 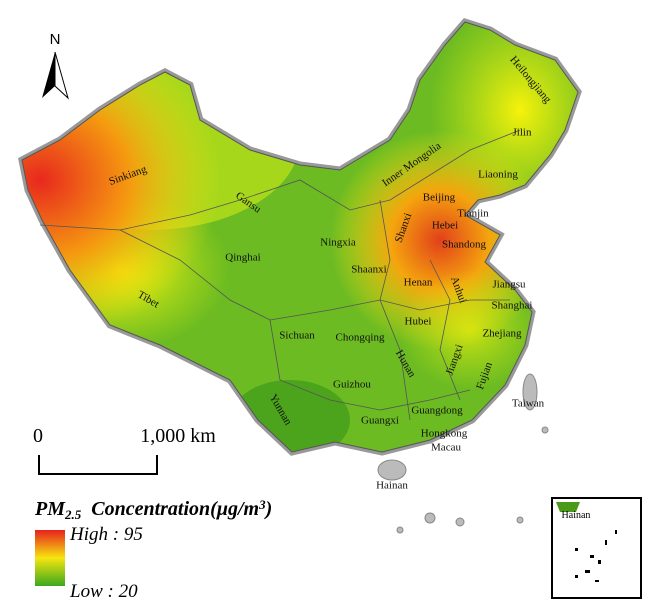 I want to click on scale-bar: 0 1,000 km, so click(x=124, y=450).